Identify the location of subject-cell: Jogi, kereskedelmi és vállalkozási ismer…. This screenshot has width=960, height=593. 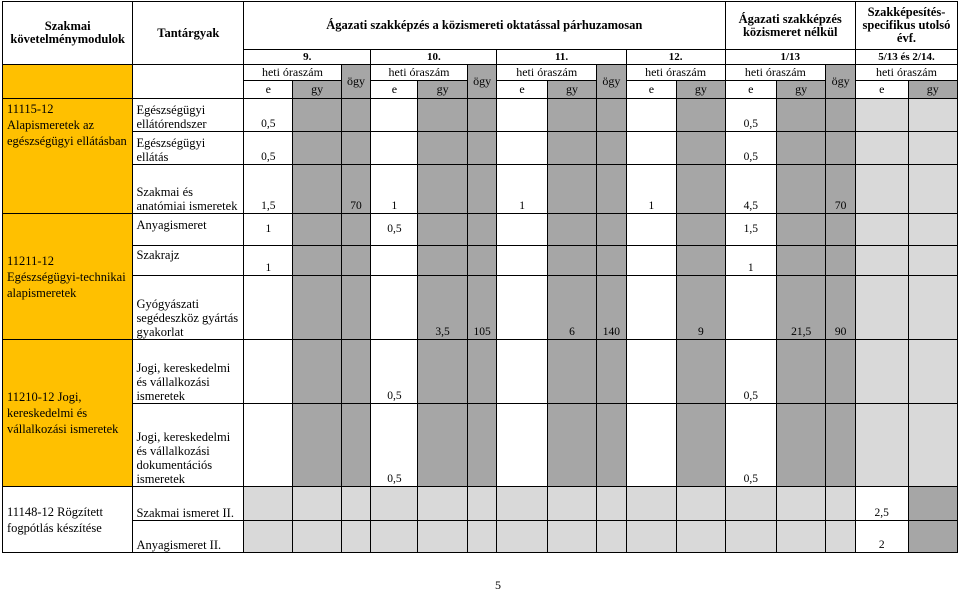
(188, 371).